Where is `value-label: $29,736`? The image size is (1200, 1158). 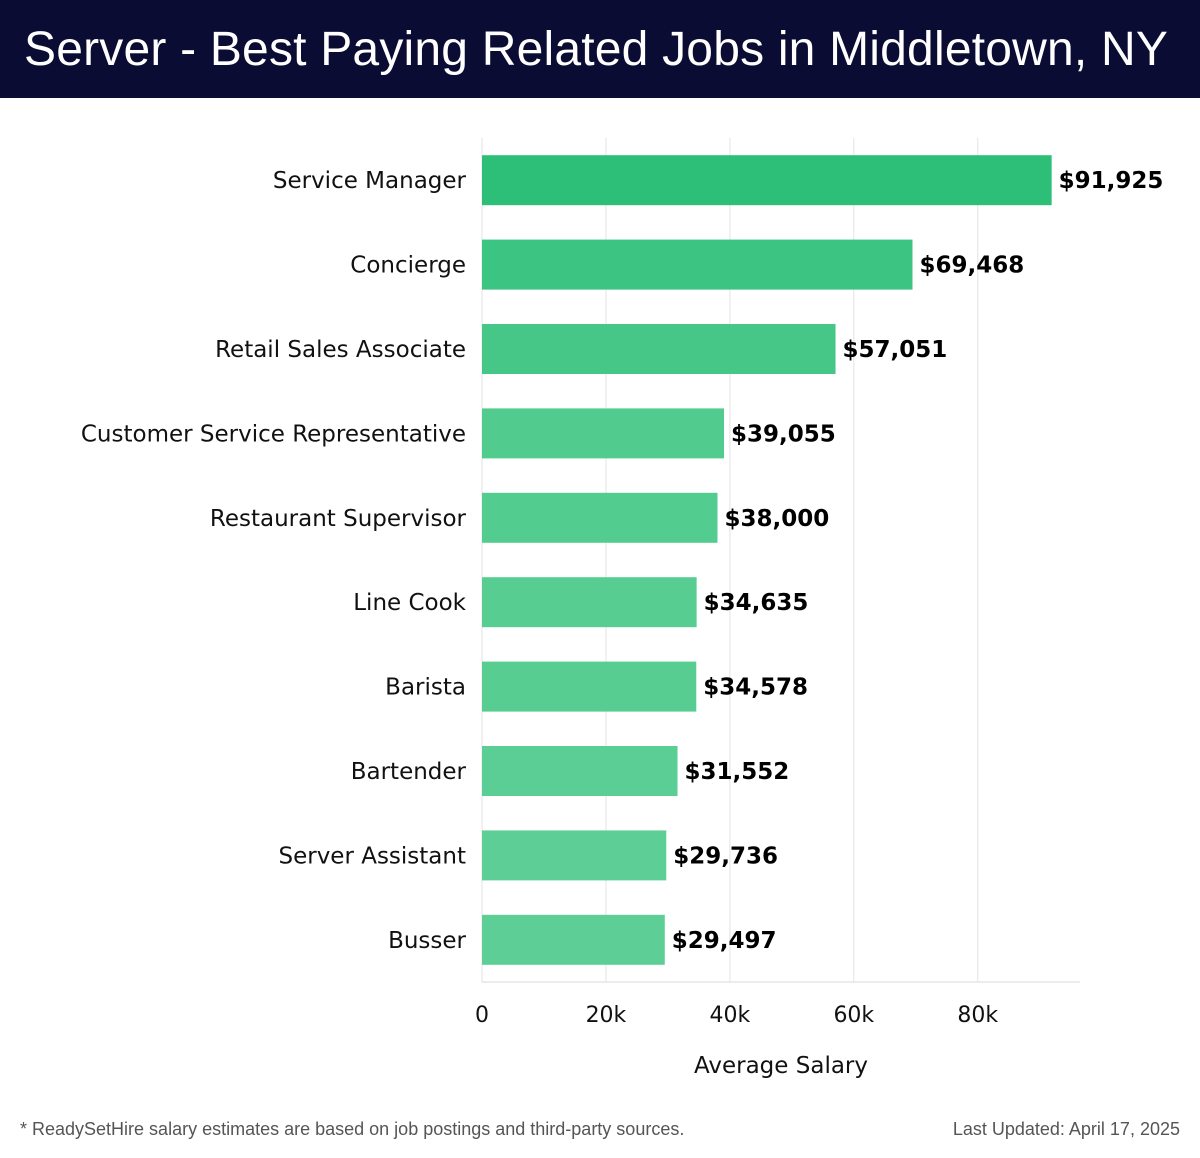
value-label: $29,736 is located at coordinates (725, 856).